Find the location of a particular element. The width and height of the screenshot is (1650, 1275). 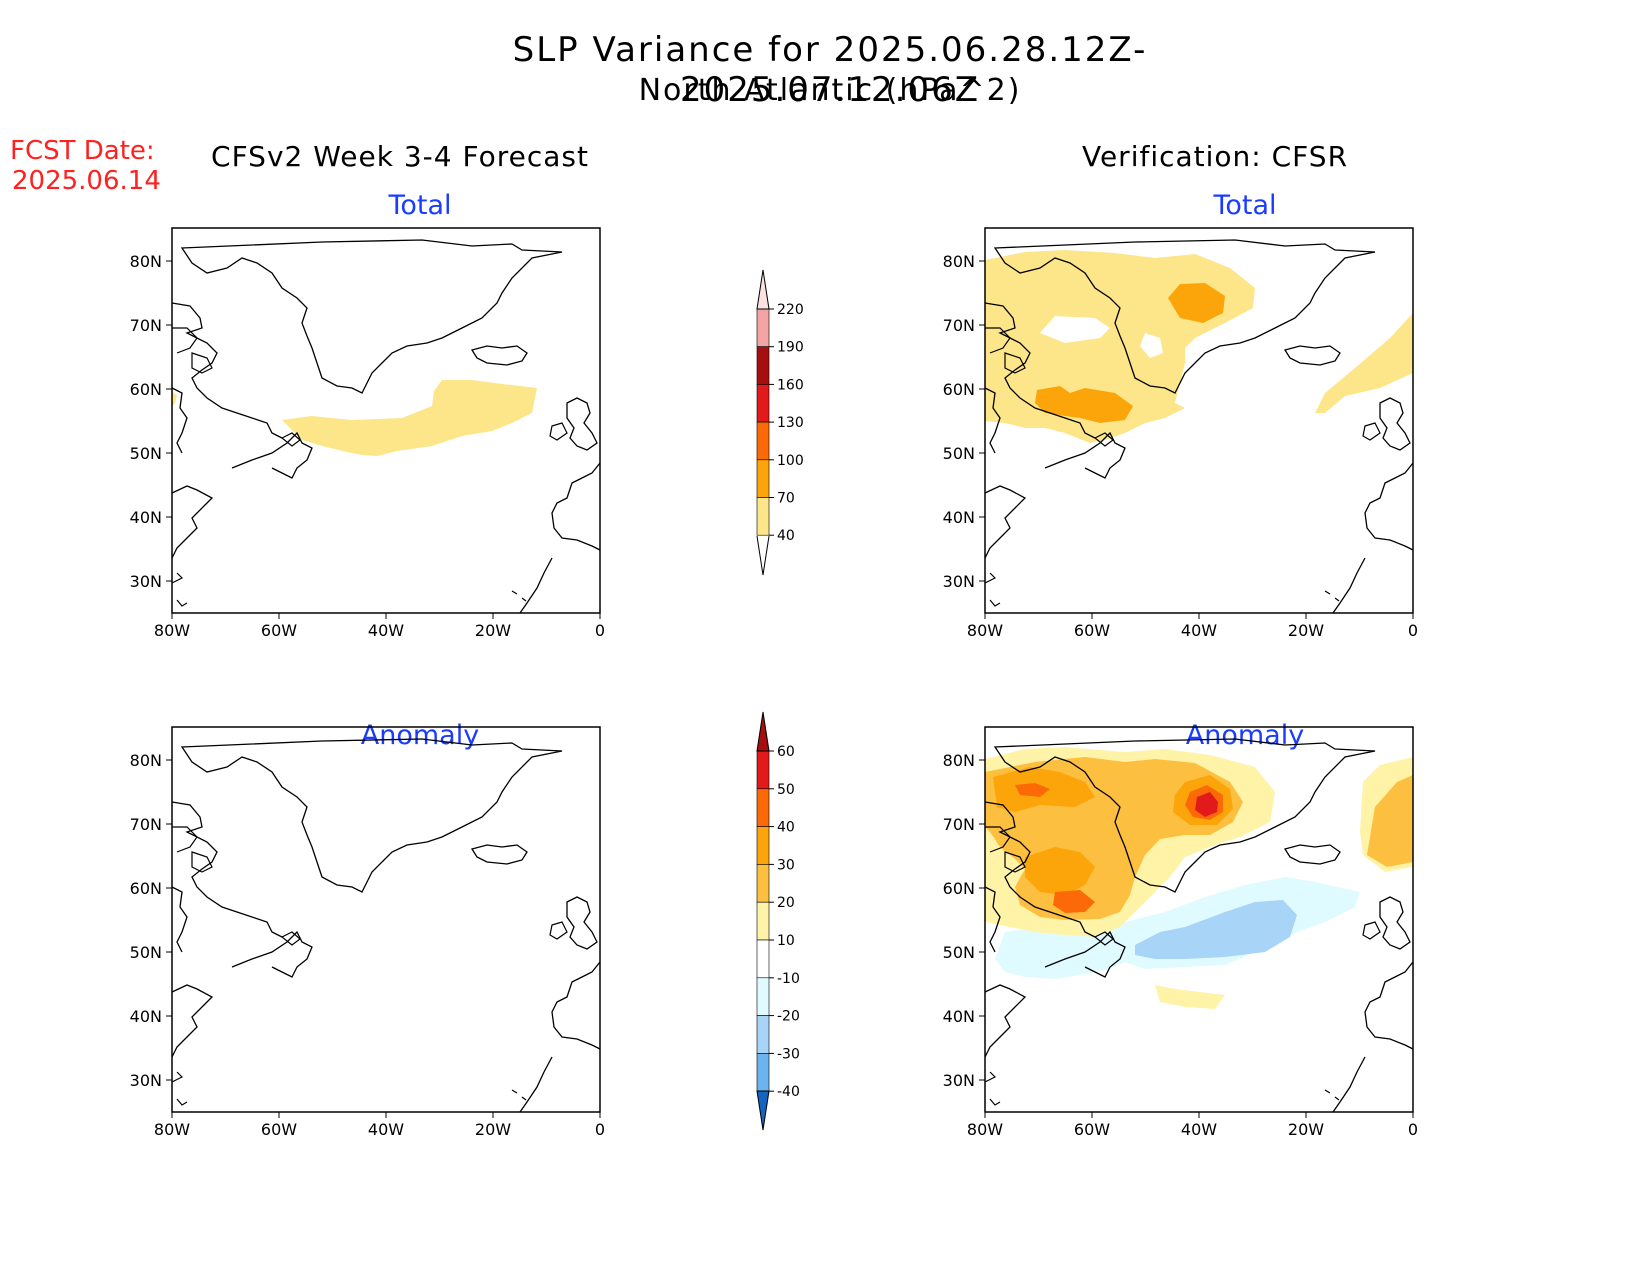

forecast-total-lat-label: 70N is located at coordinates (146, 325).